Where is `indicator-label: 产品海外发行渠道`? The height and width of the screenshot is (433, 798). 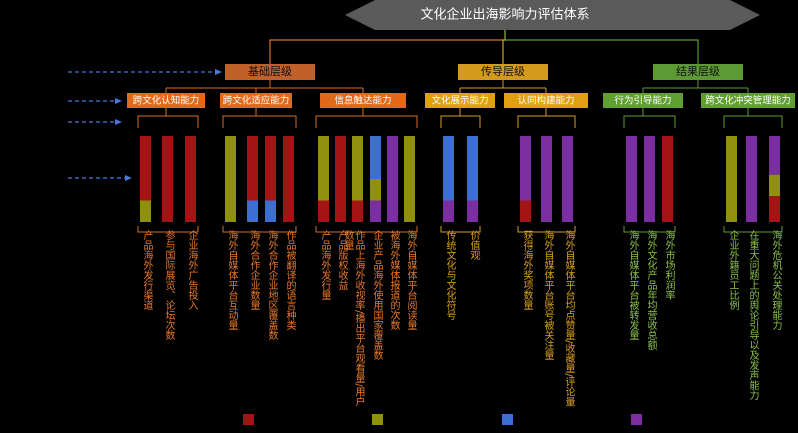
indicator-label: 产品海外发行渠道 is located at coordinates (146, 270).